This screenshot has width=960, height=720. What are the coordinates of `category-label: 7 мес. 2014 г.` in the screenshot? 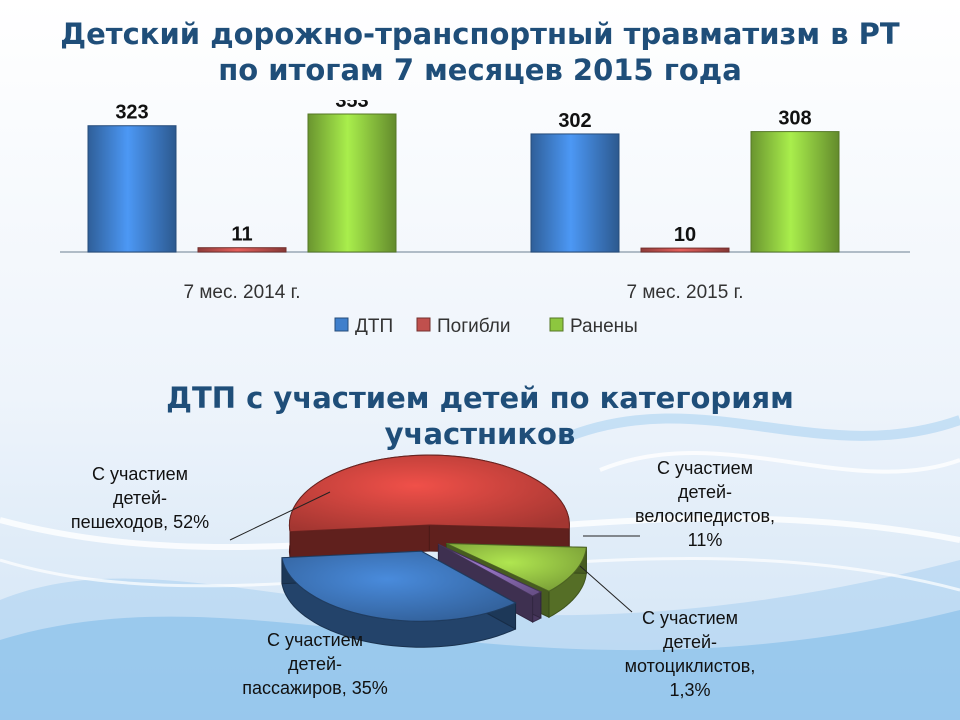 It's located at (242, 292).